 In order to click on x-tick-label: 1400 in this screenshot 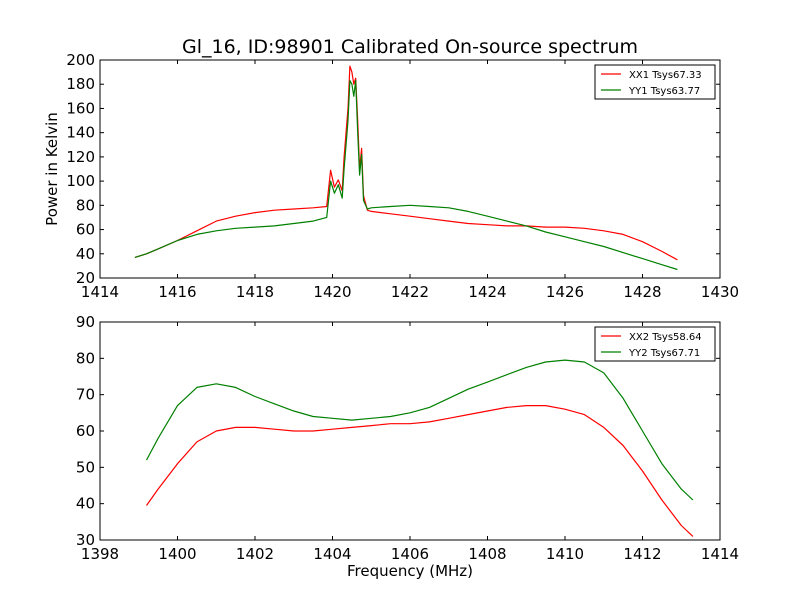, I will do `click(177, 554)`.